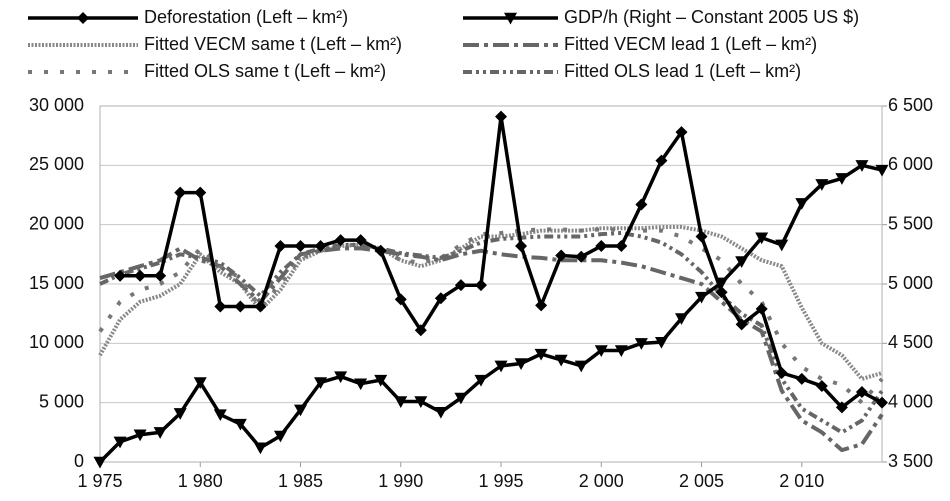 This screenshot has height=501, width=950. What do you see at coordinates (56, 105) in the screenshot?
I see `y-tick-label: 30 000` at bounding box center [56, 105].